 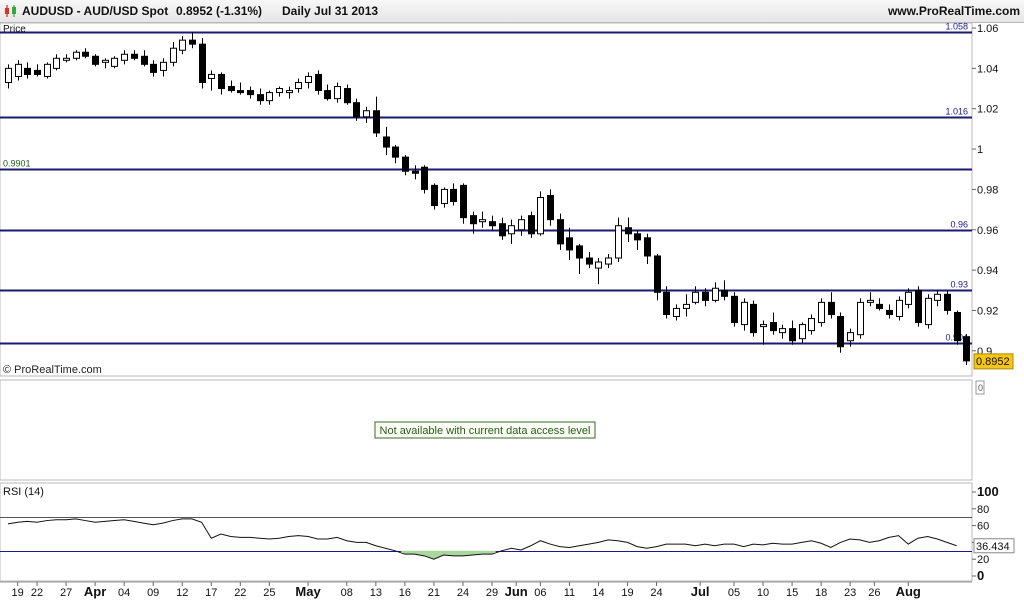 I want to click on rsi-line, so click(x=482, y=539).